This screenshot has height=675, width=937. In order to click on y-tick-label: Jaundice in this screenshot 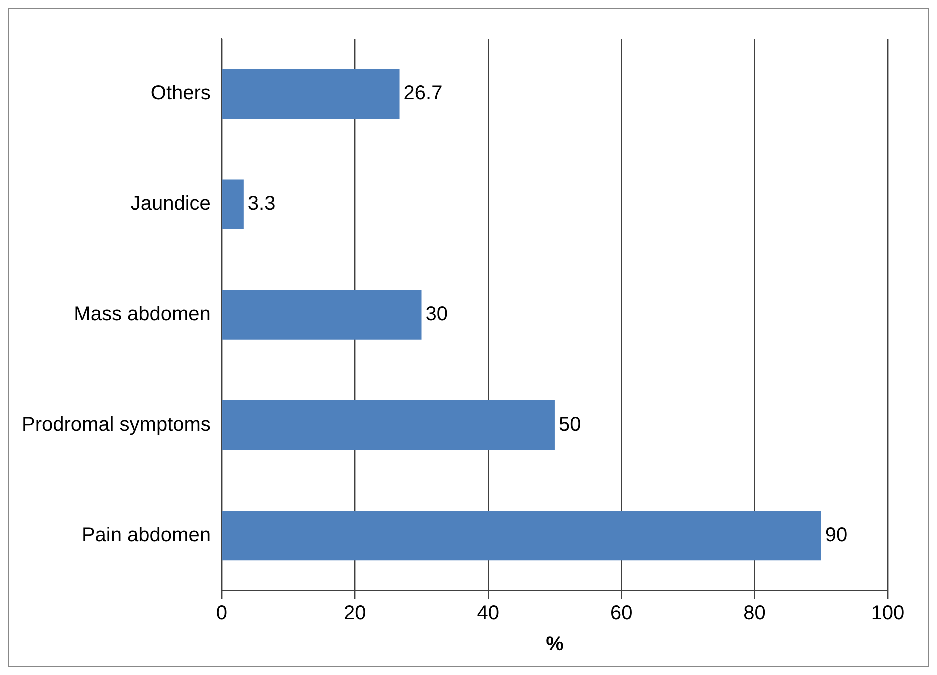, I will do `click(170, 204)`.